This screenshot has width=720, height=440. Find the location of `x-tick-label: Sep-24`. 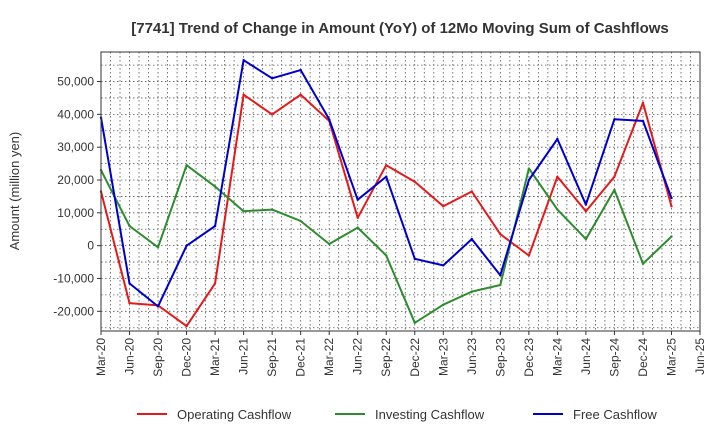

x-tick-label: Sep-24 is located at coordinates (614, 357).